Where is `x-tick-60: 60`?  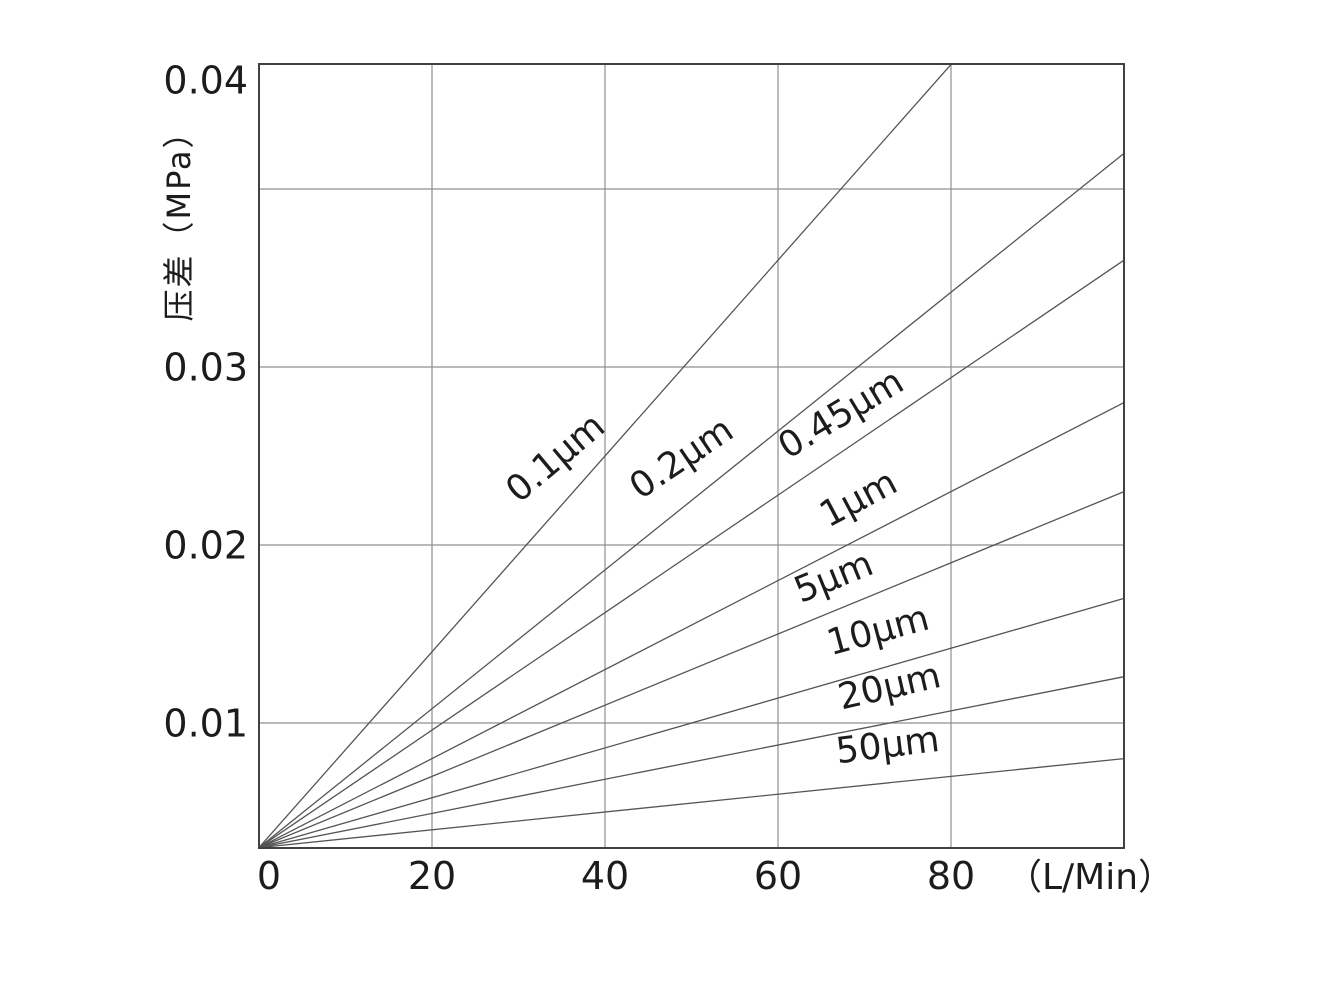
x-tick-60: 60 is located at coordinates (778, 876).